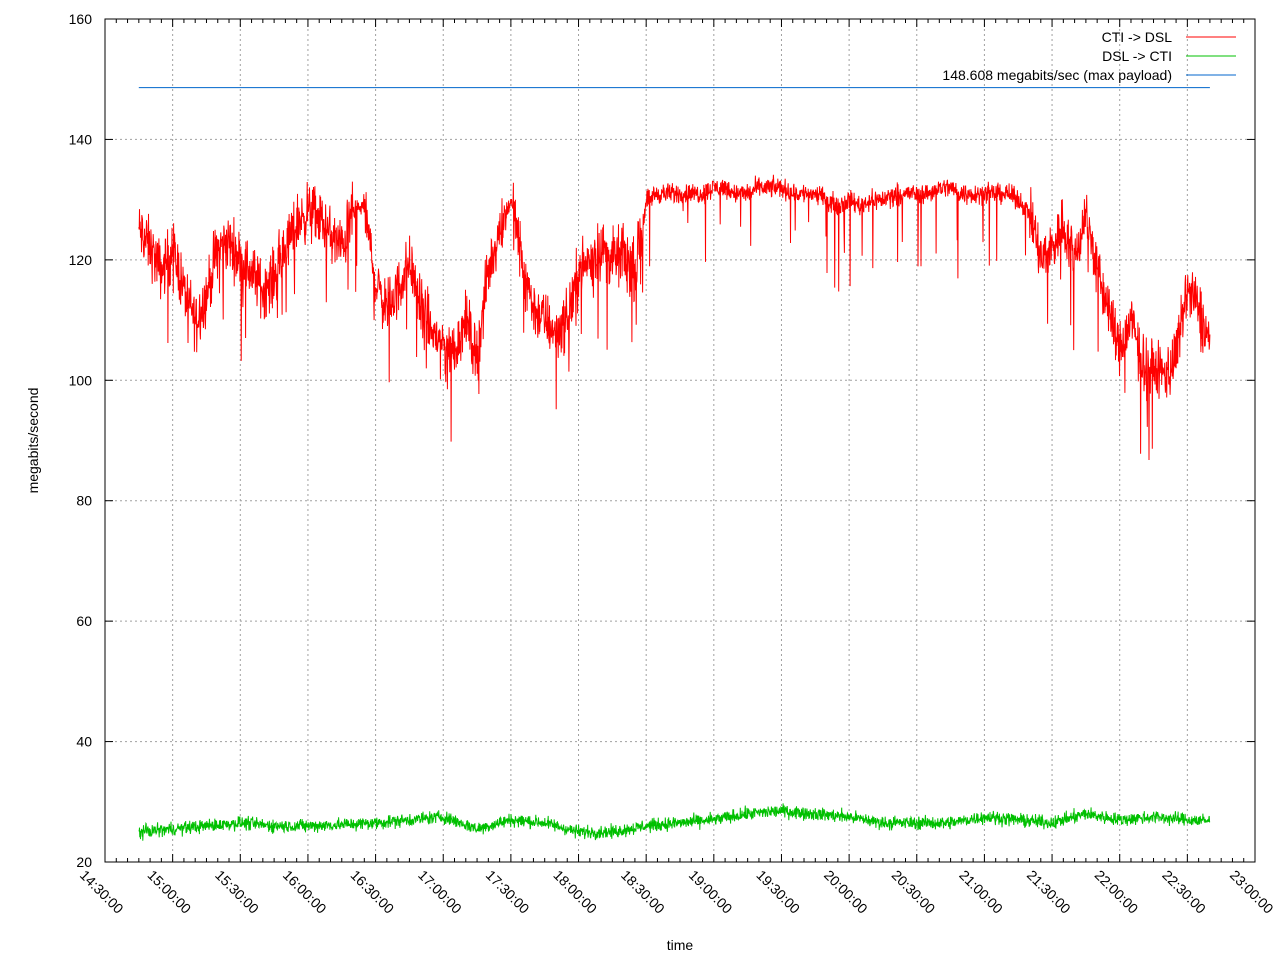 Image resolution: width=1280 pixels, height=960 pixels. I want to click on y-tick-label: 20, so click(84, 862).